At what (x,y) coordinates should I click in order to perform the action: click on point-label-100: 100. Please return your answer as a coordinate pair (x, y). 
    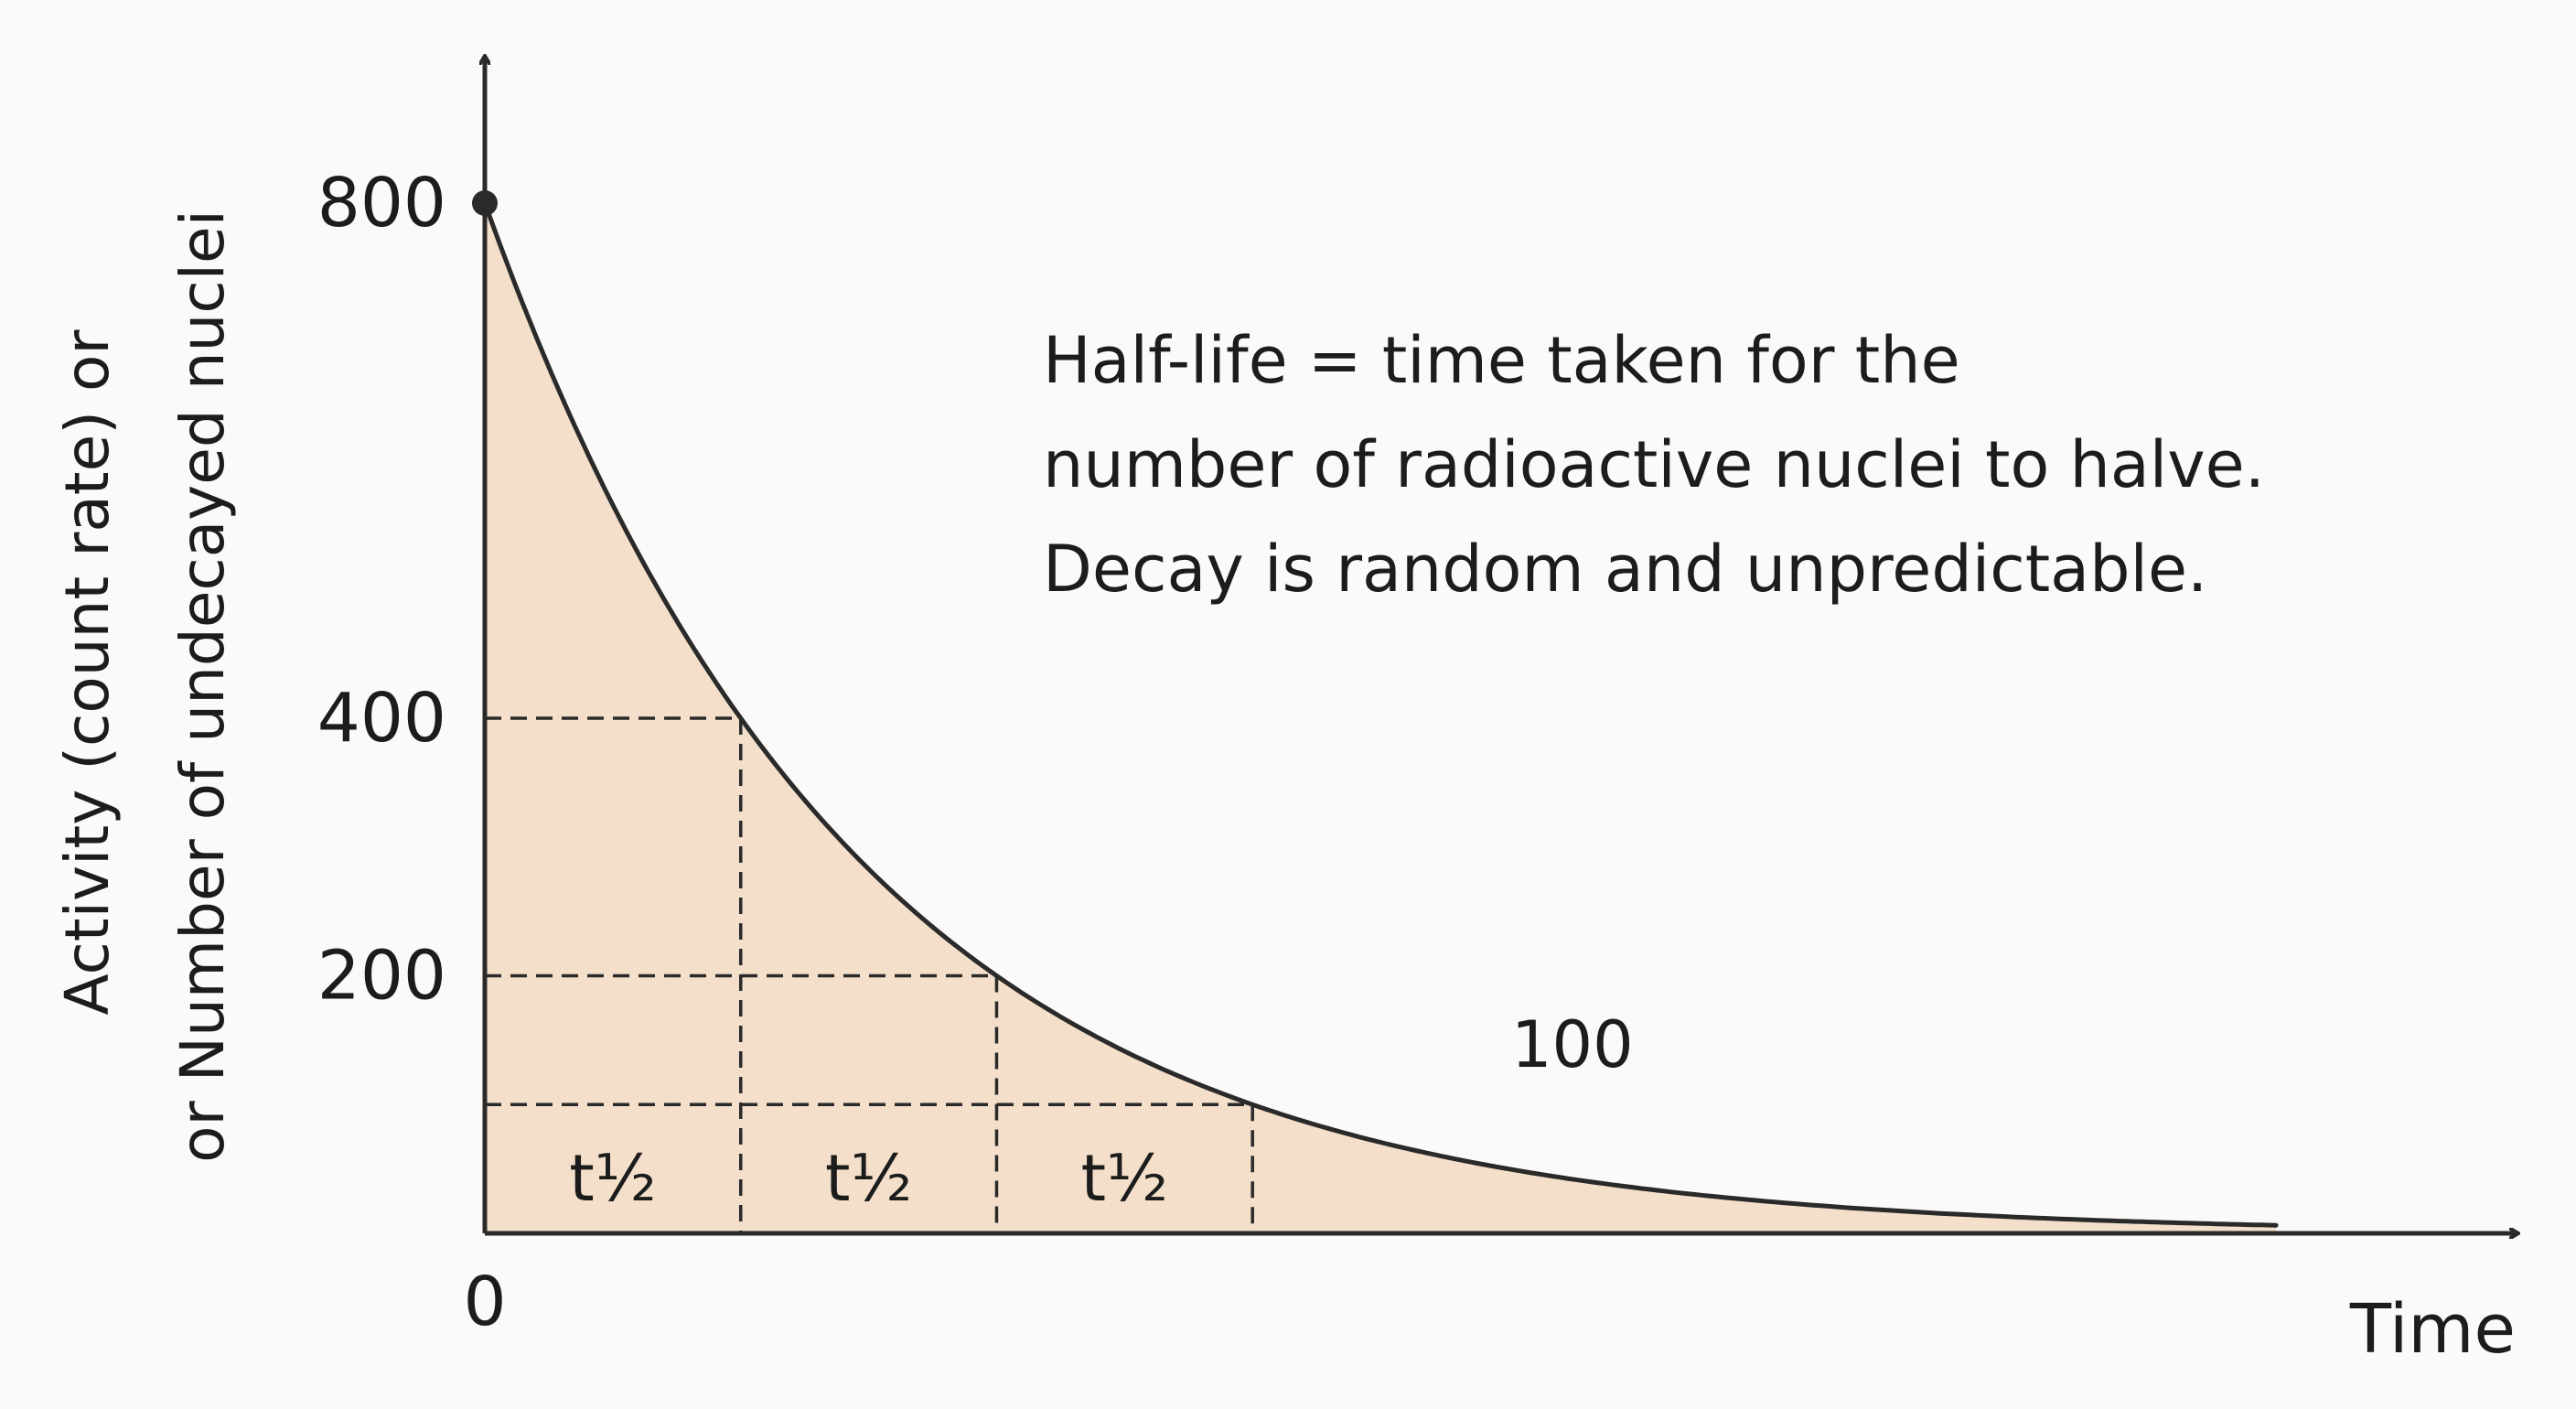
    Looking at the image, I should click on (1573, 1044).